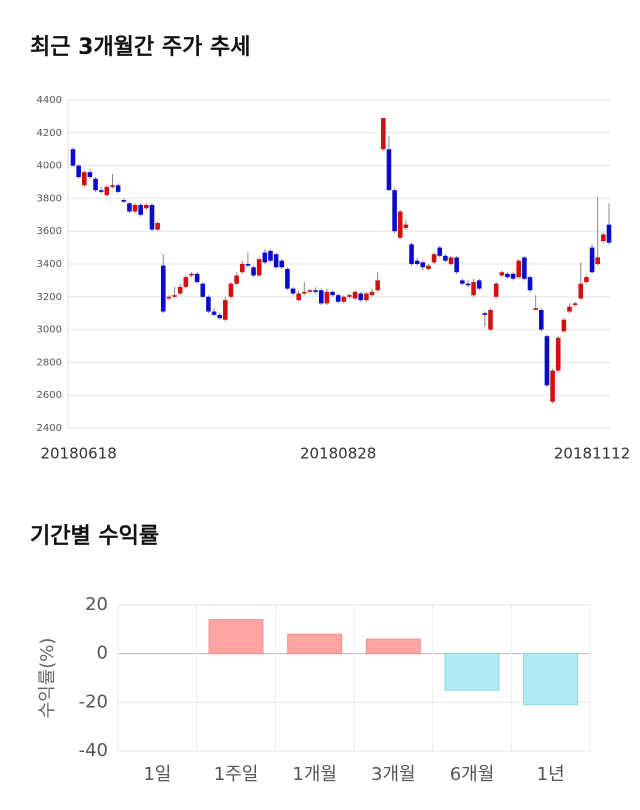 Image resolution: width=640 pixels, height=810 pixels. I want to click on chart-title: 최근 3개월간 주가 추세, so click(140, 47).